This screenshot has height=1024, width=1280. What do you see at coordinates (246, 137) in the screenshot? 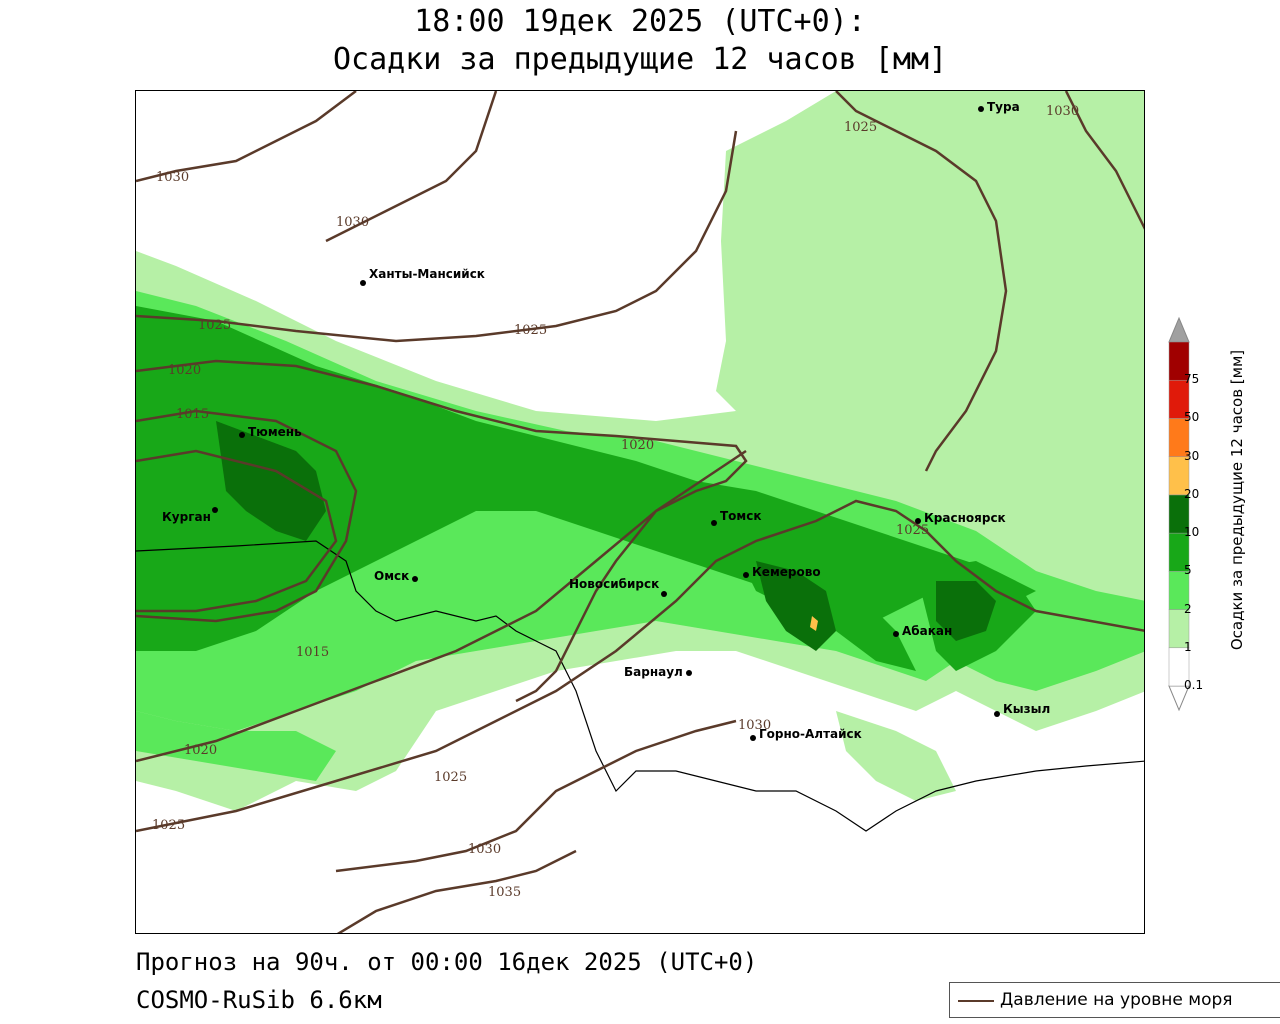
I see `isobar-1030-north` at bounding box center [246, 137].